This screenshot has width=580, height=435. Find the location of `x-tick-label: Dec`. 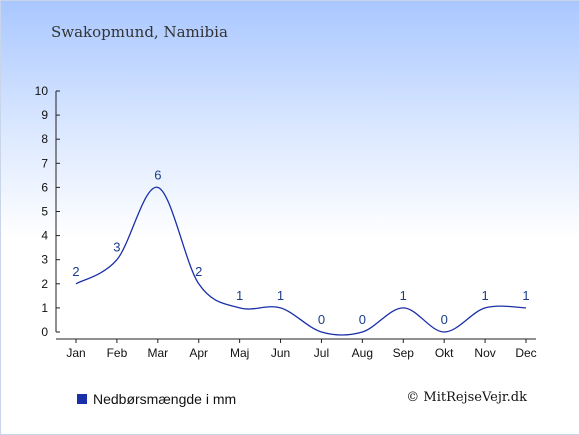

x-tick-label: Dec is located at coordinates (525, 353).